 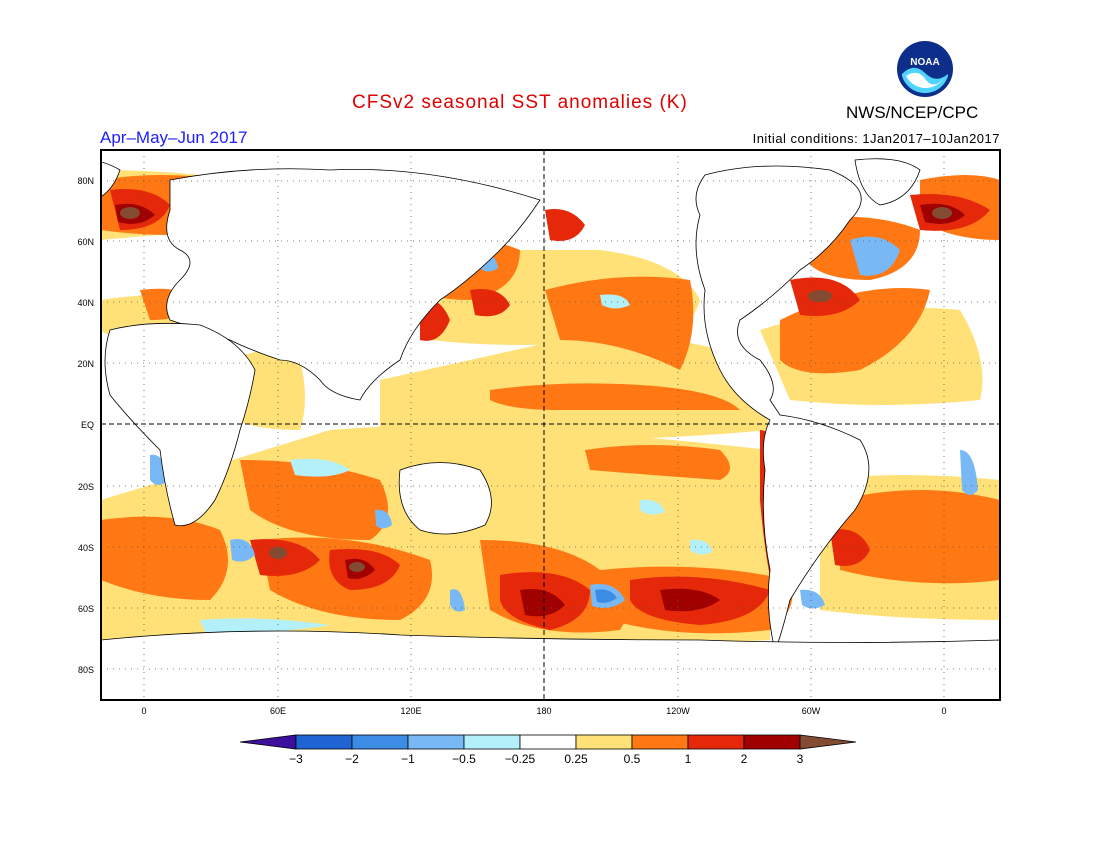 I want to click on longitude-labels: 0 60E 120E 180 120W 60W 0, so click(x=543, y=711).